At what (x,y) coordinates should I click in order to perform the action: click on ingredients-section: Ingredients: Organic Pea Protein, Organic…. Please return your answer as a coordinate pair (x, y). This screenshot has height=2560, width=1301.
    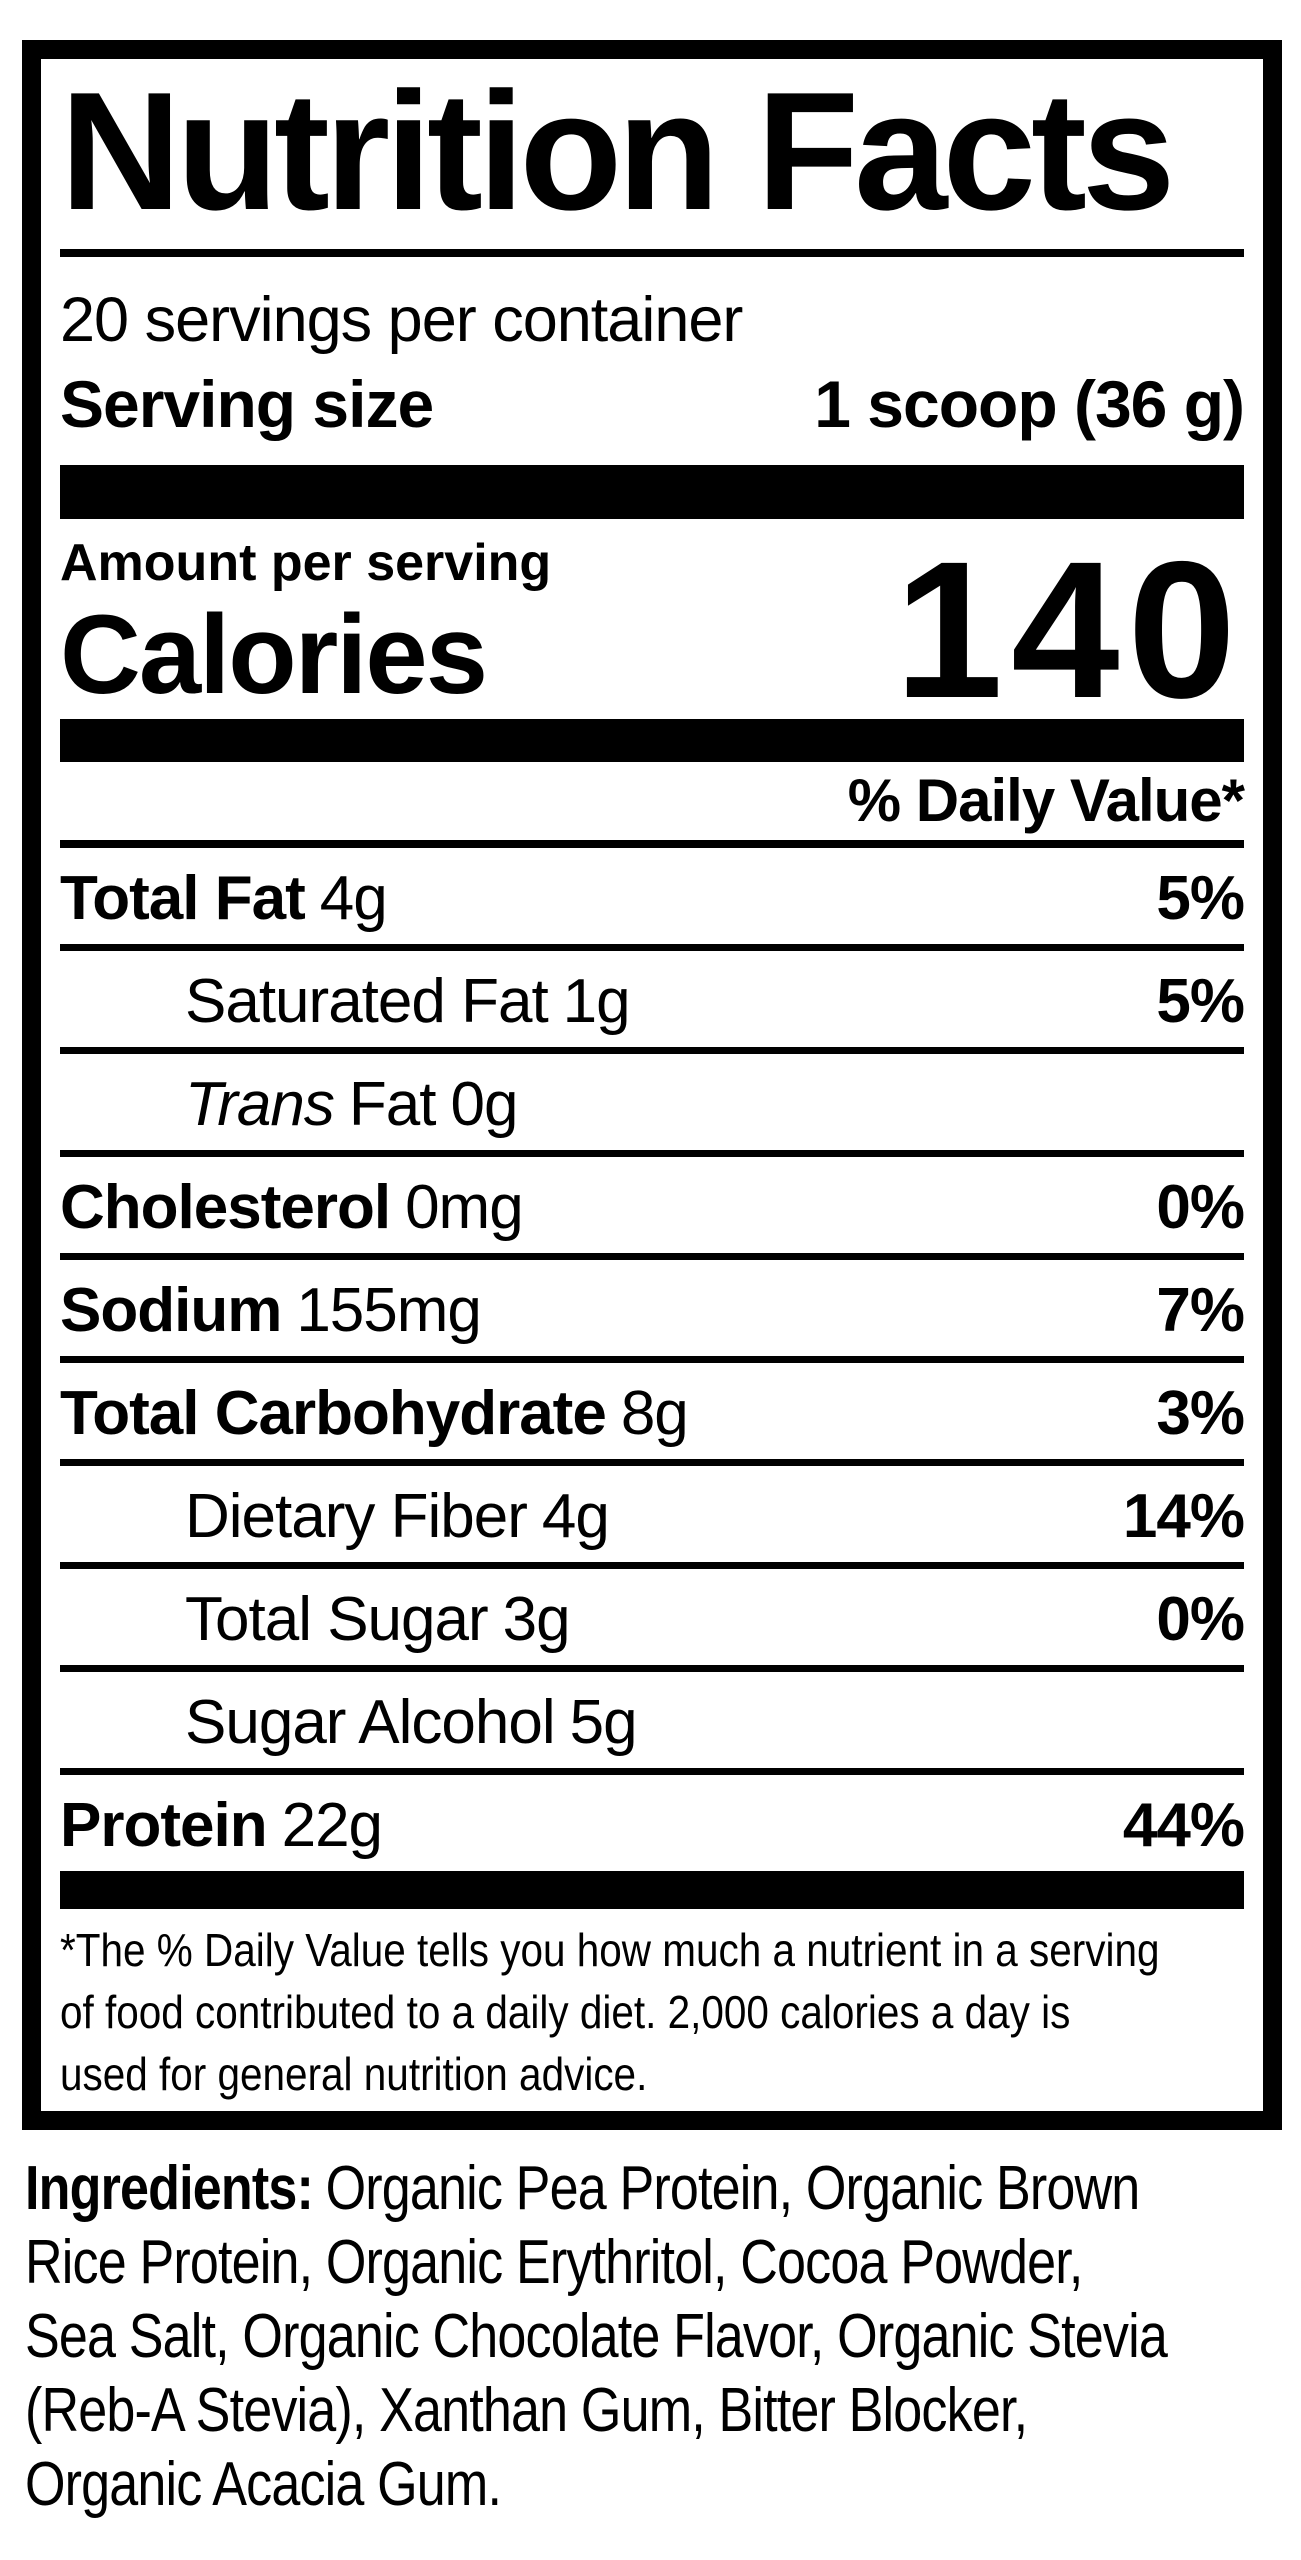
    Looking at the image, I should click on (663, 2337).